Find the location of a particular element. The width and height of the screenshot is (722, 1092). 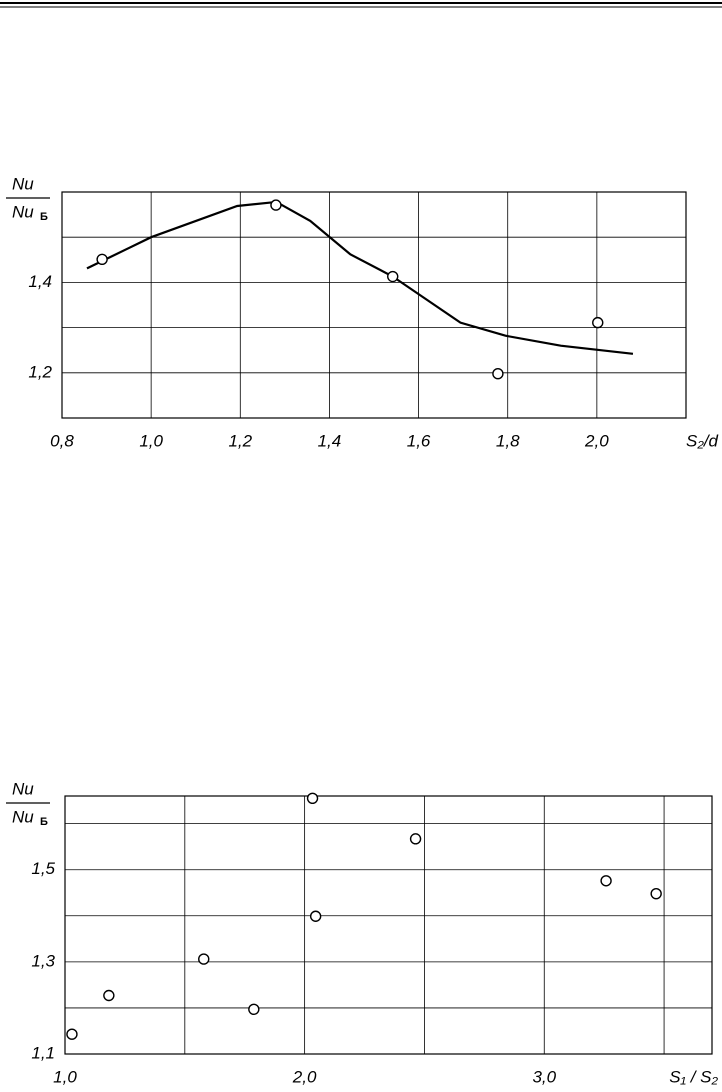

x-tick-label: 1,2 is located at coordinates (240, 440).